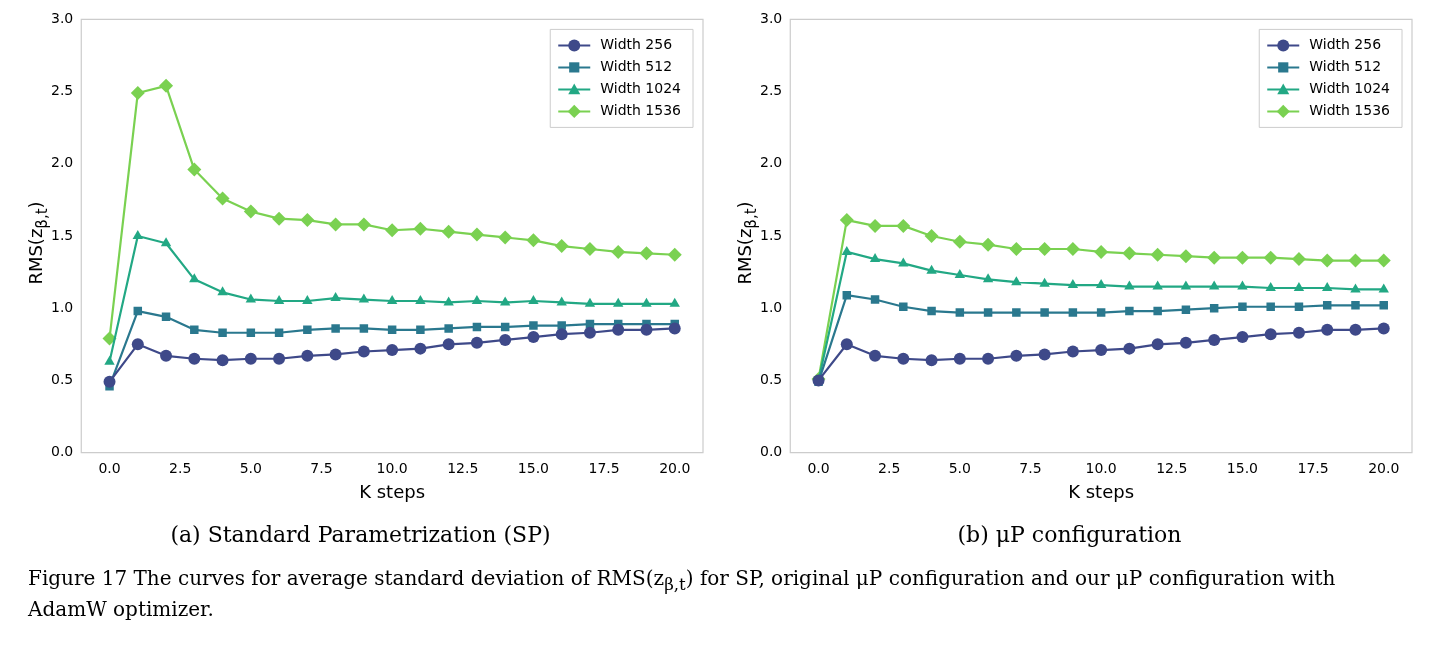  What do you see at coordinates (250, 467) in the screenshot?
I see `x-tick-label: 5.0` at bounding box center [250, 467].